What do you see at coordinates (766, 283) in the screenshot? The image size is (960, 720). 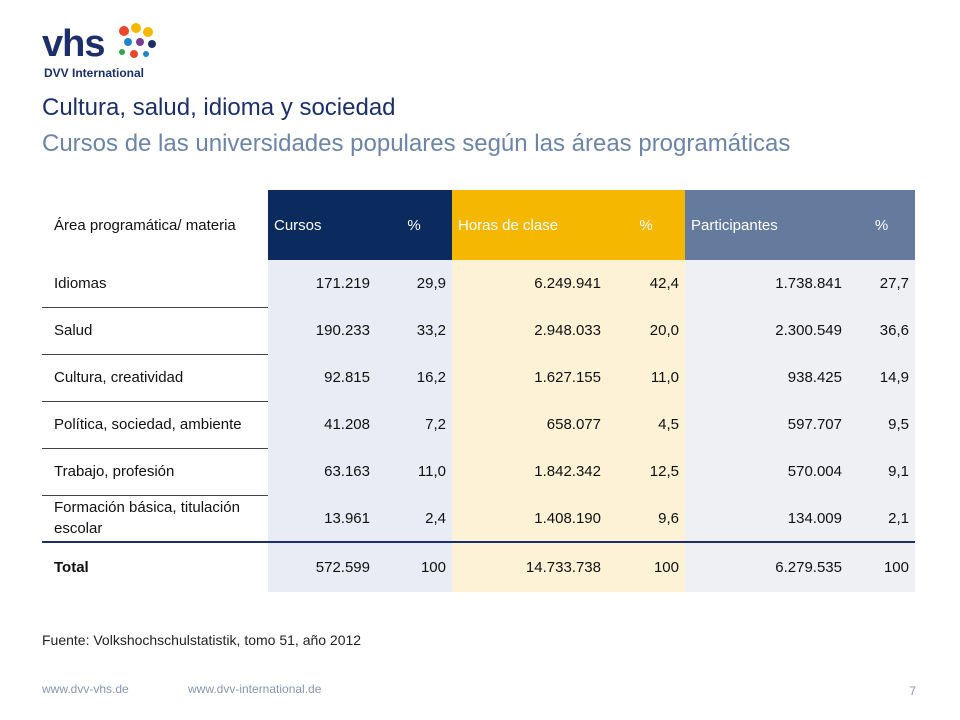 I see `cell-participantes: 1.738.841` at bounding box center [766, 283].